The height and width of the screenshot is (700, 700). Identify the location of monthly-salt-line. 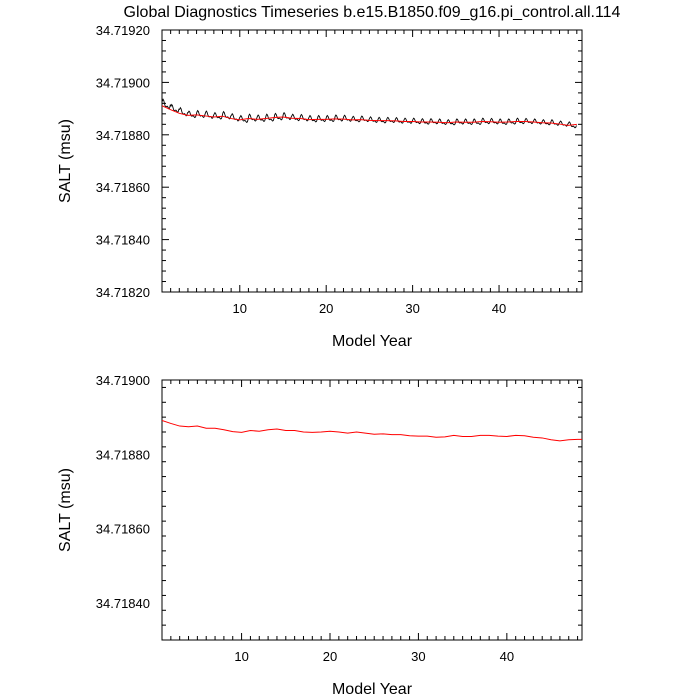
(369, 113).